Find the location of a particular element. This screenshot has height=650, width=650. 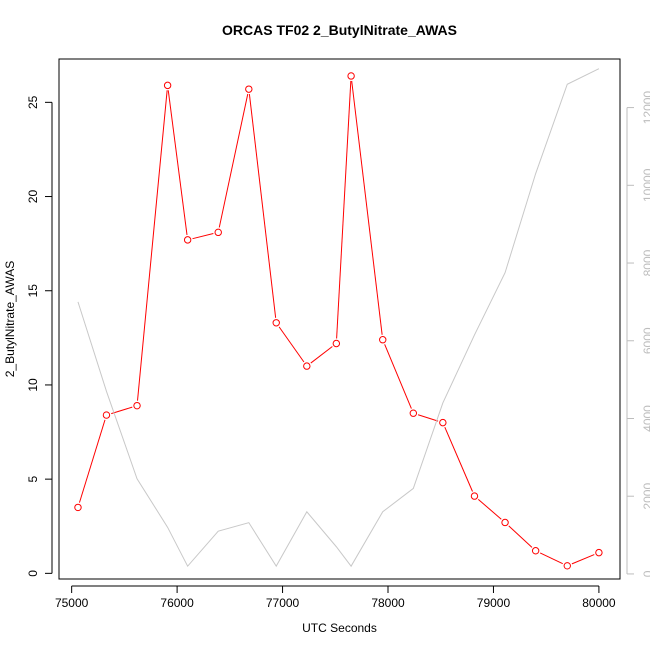

right-axis: 0 2000 4000 6000 8000 10000 12000 is located at coordinates (638, 334).